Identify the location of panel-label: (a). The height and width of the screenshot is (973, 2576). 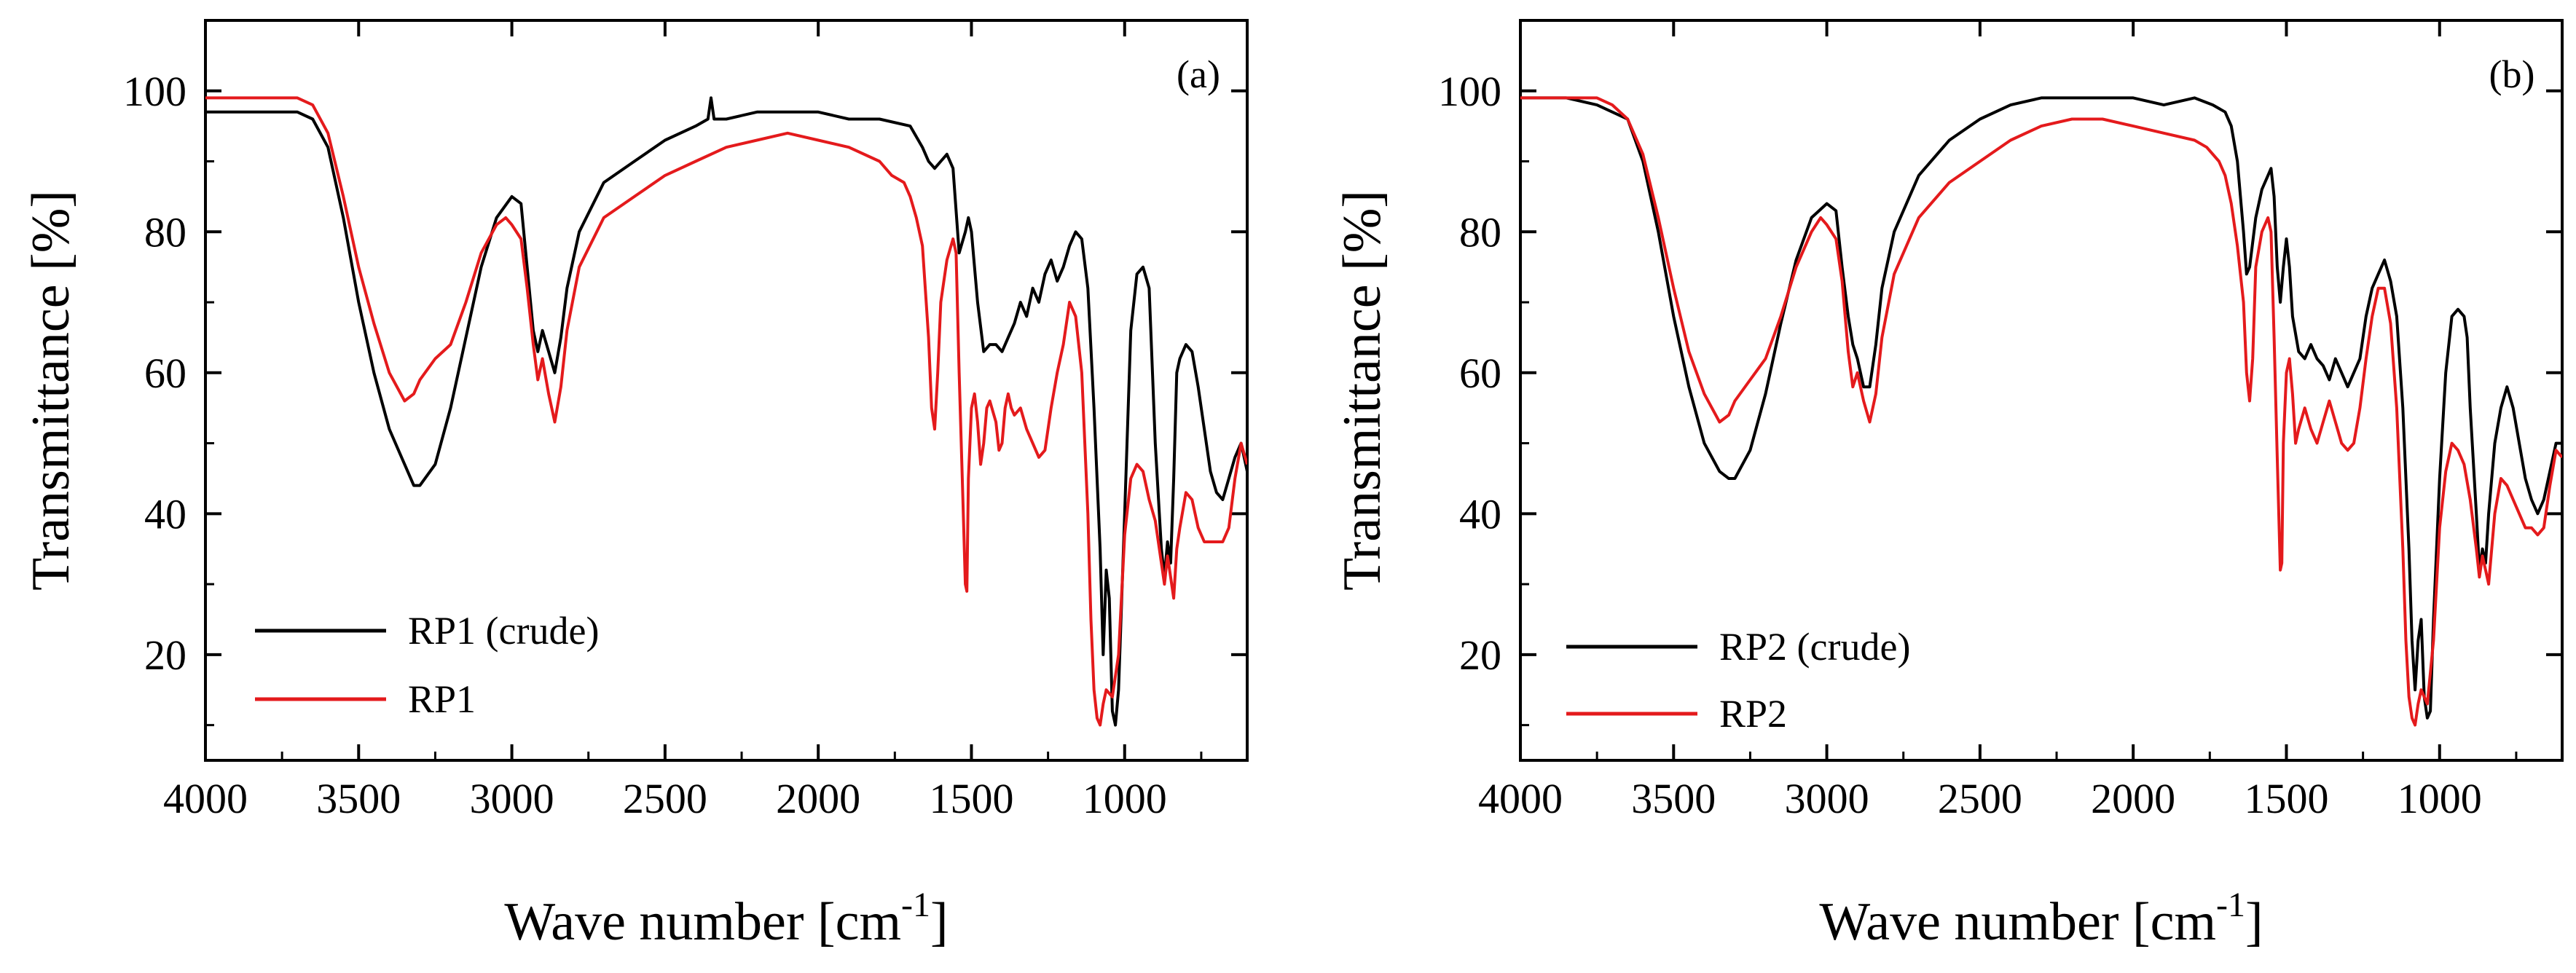
(1198, 74).